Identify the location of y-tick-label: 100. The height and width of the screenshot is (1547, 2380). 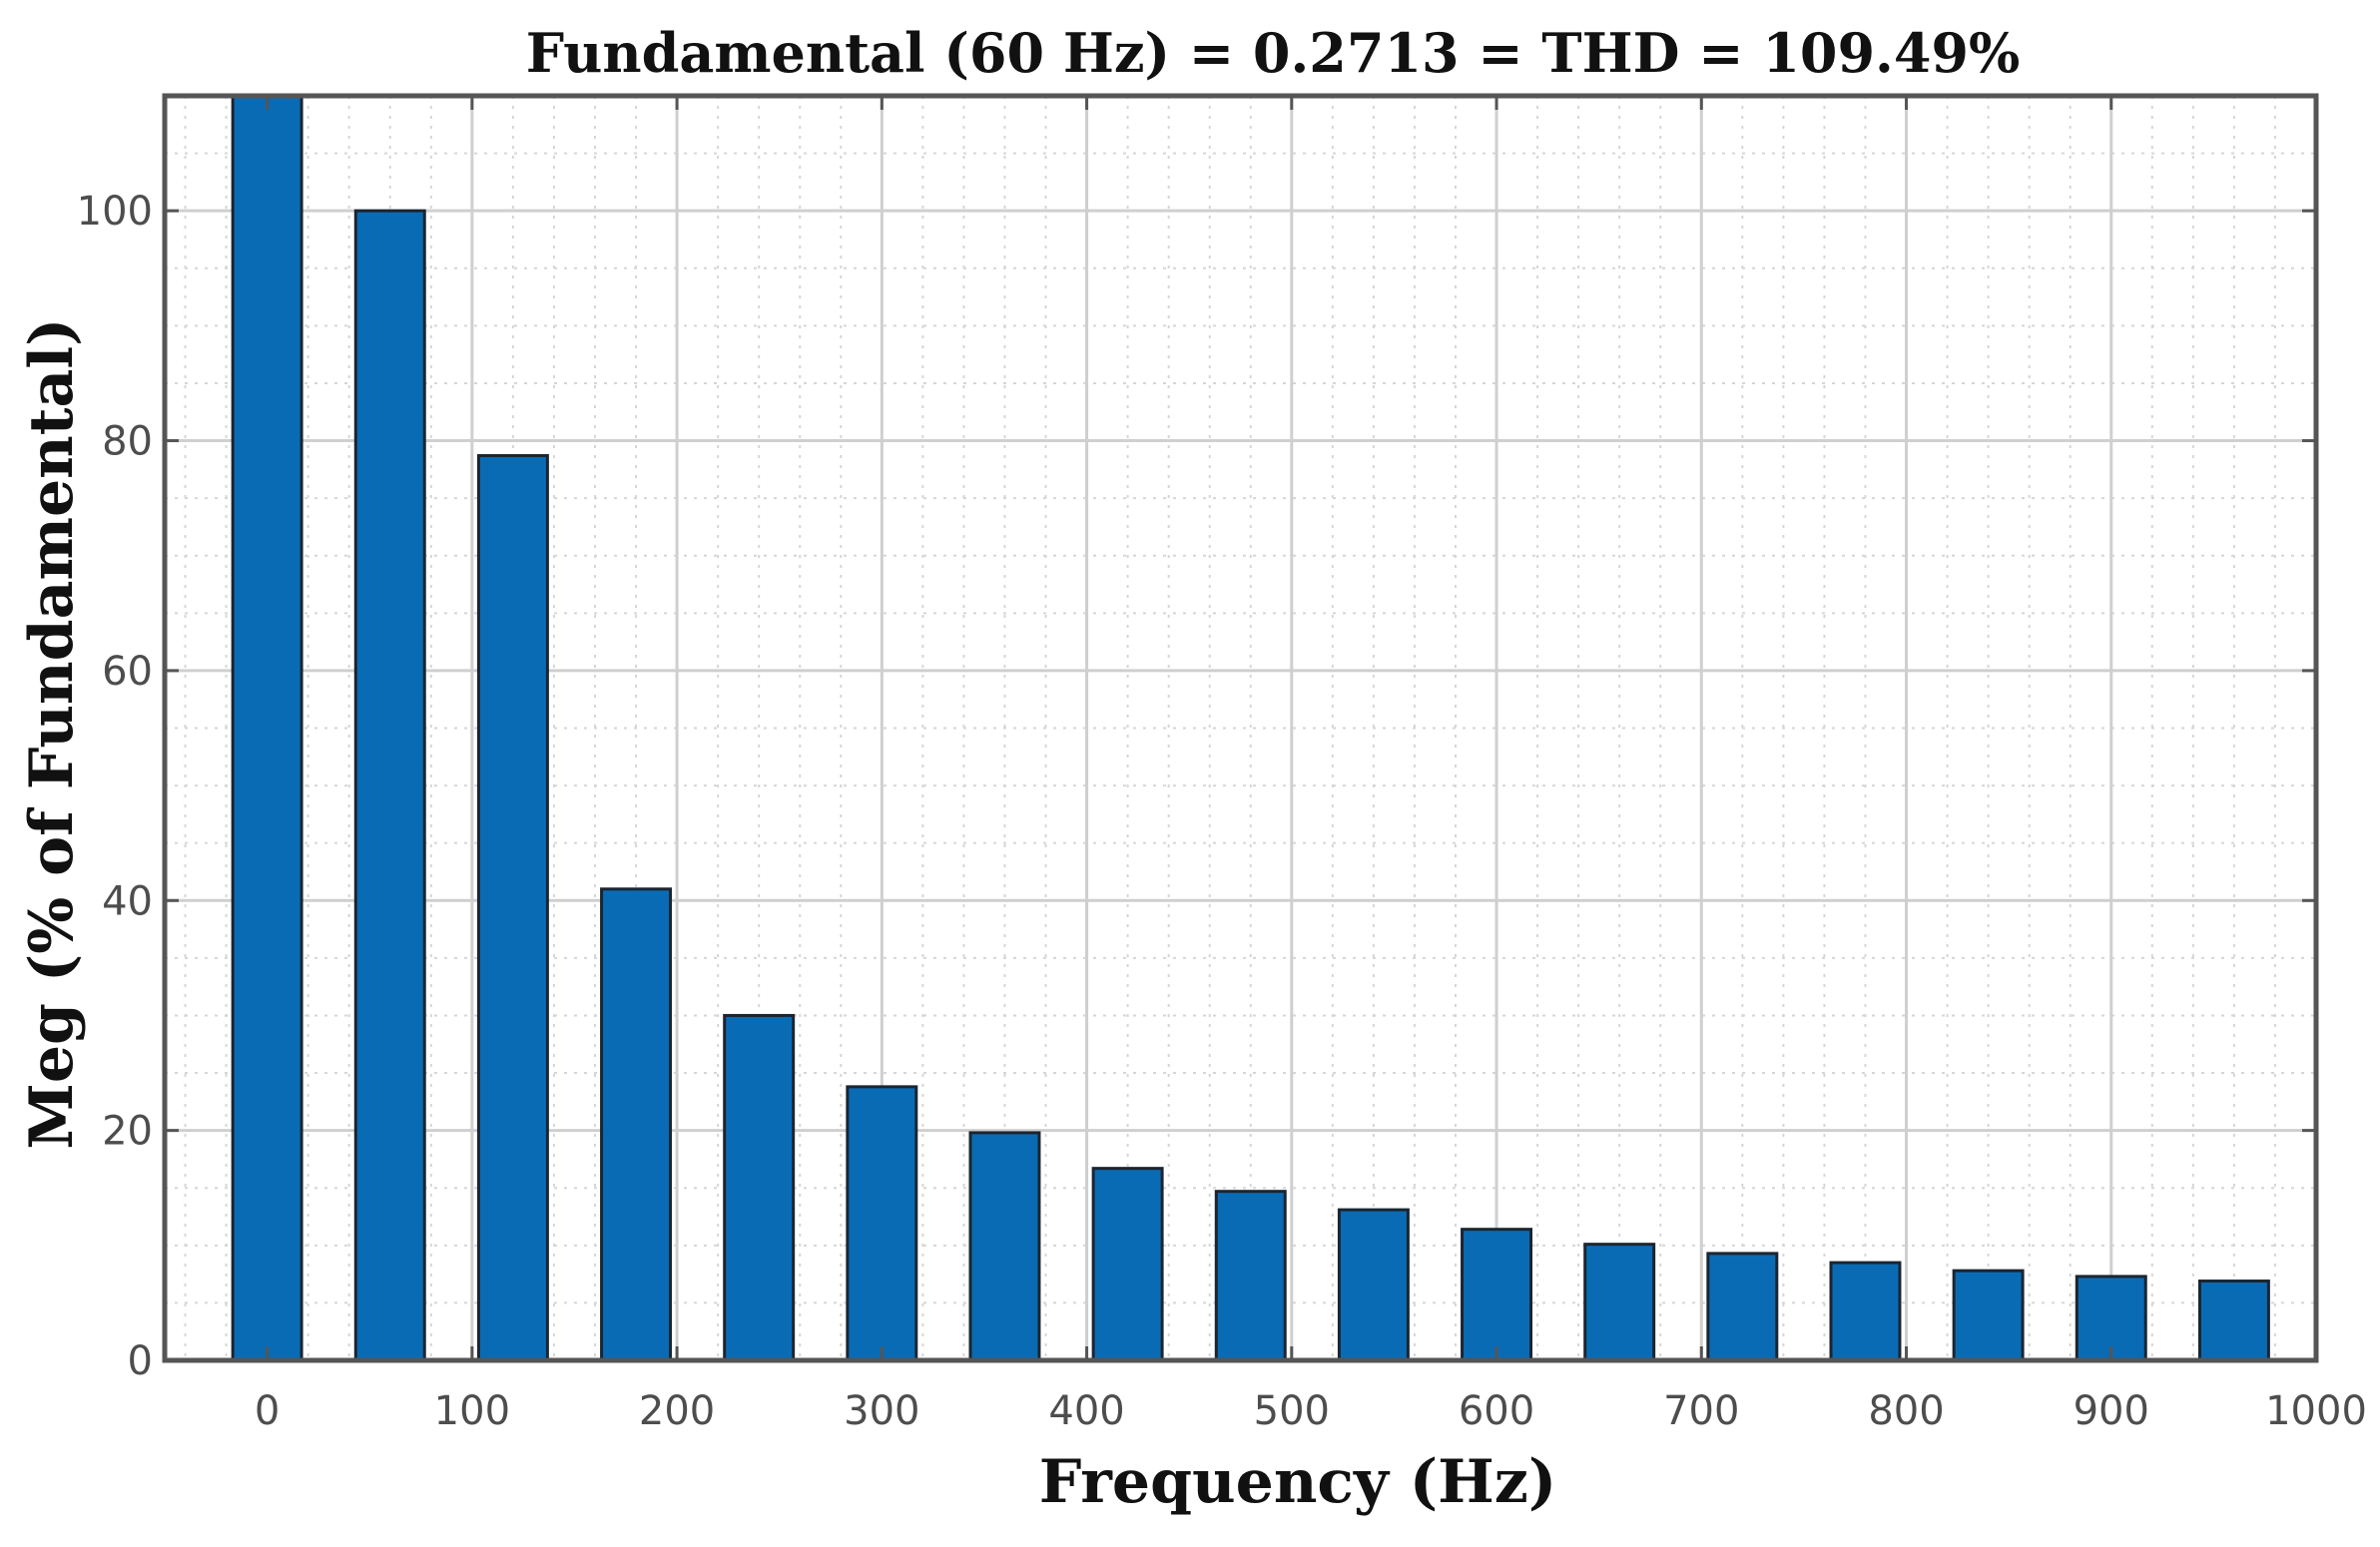
(115, 212).